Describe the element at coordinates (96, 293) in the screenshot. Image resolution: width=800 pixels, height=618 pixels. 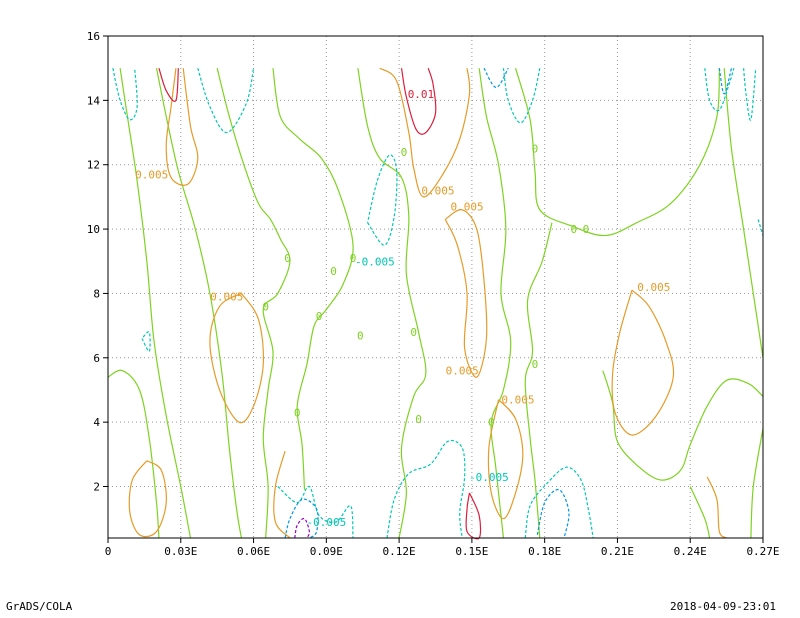
I see `y-tick-label: 8` at that location.